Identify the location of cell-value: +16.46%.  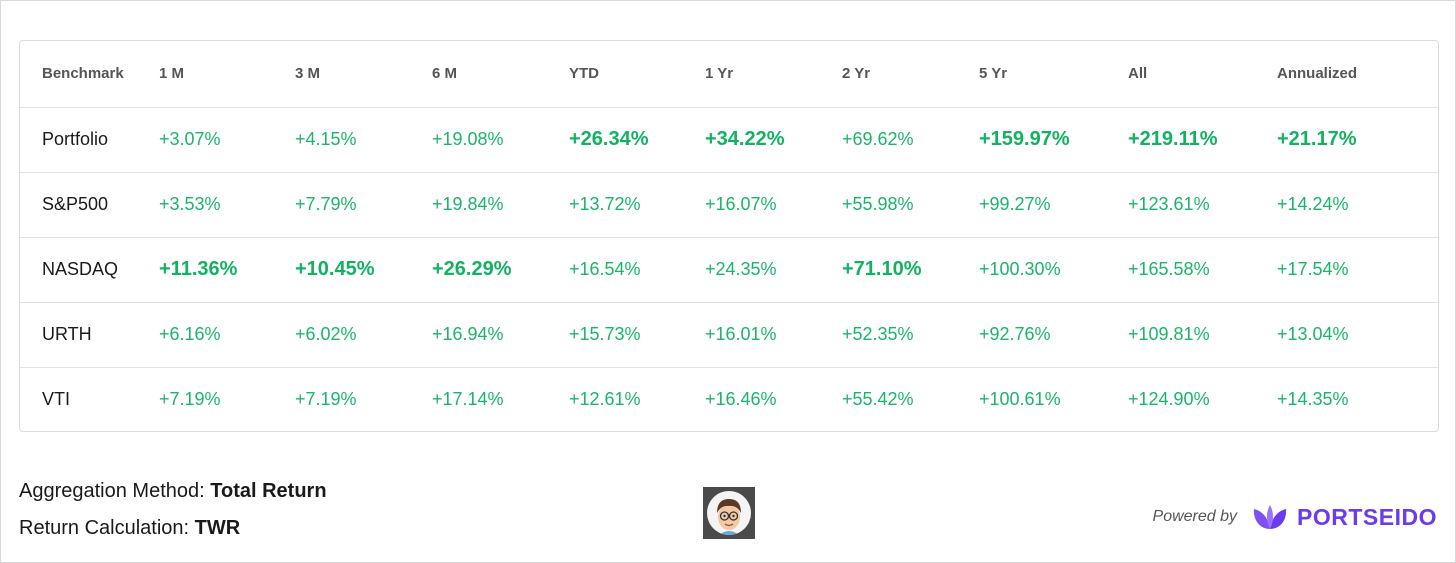
(741, 399).